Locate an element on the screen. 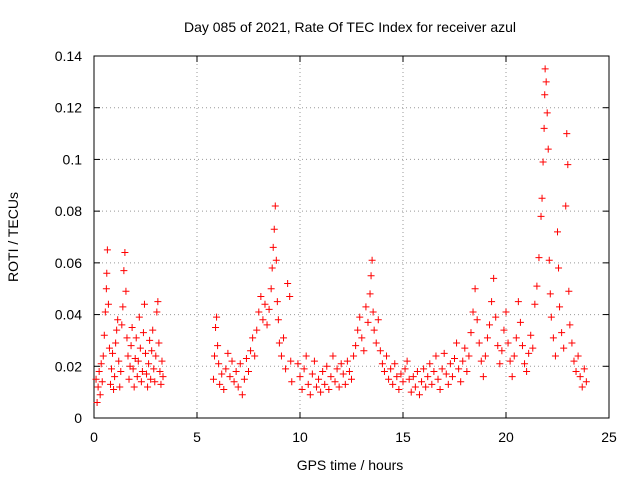 This screenshot has height=480, width=640. x-tick-label: 25 is located at coordinates (609, 437).